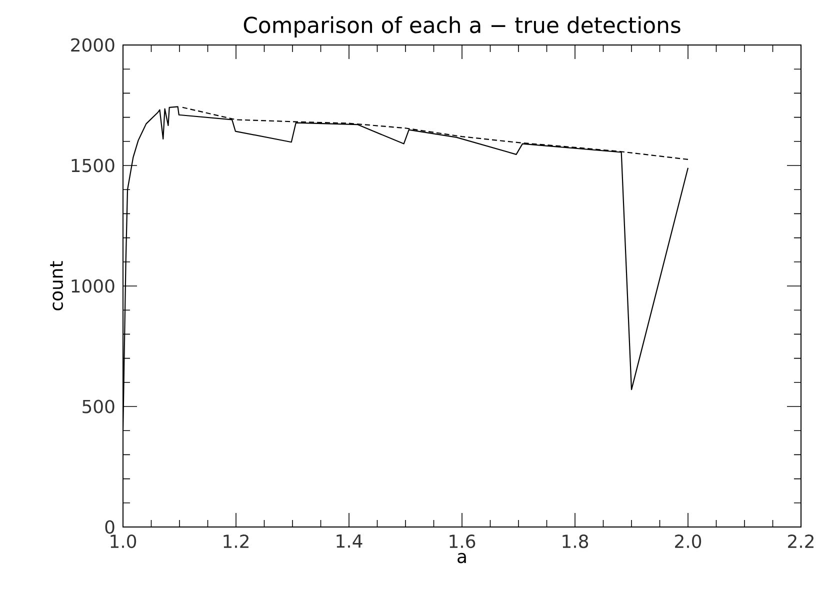  I want to click on x-tick-label: 2.2, so click(801, 541).